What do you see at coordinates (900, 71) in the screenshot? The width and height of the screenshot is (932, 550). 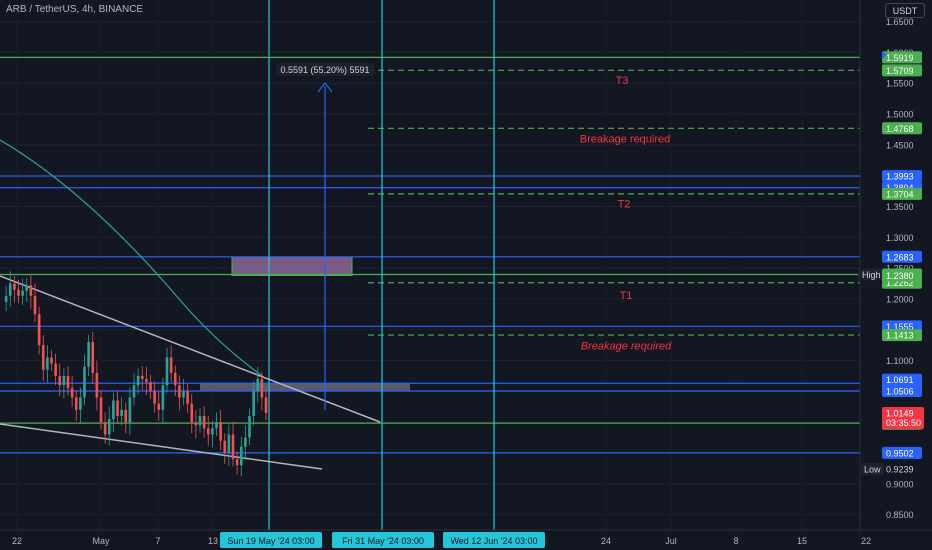 I see `target-level-badge-text: 1.5709` at bounding box center [900, 71].